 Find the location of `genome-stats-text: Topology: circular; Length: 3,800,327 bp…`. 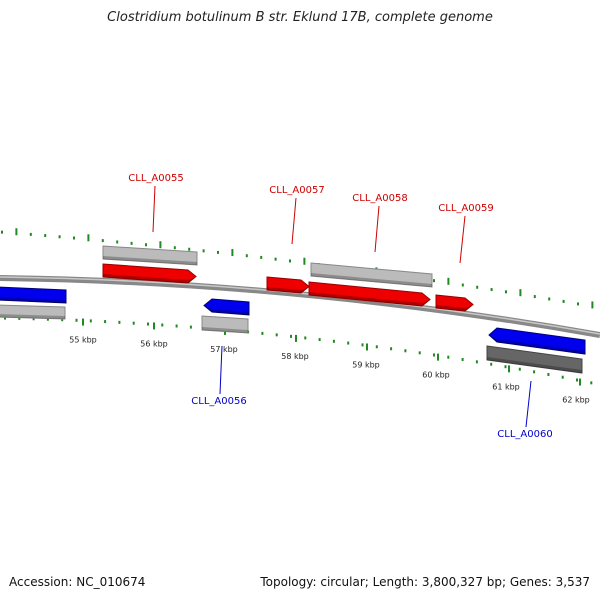

genome-stats-text: Topology: circular; Length: 3,800,327 bp… is located at coordinates (425, 582).